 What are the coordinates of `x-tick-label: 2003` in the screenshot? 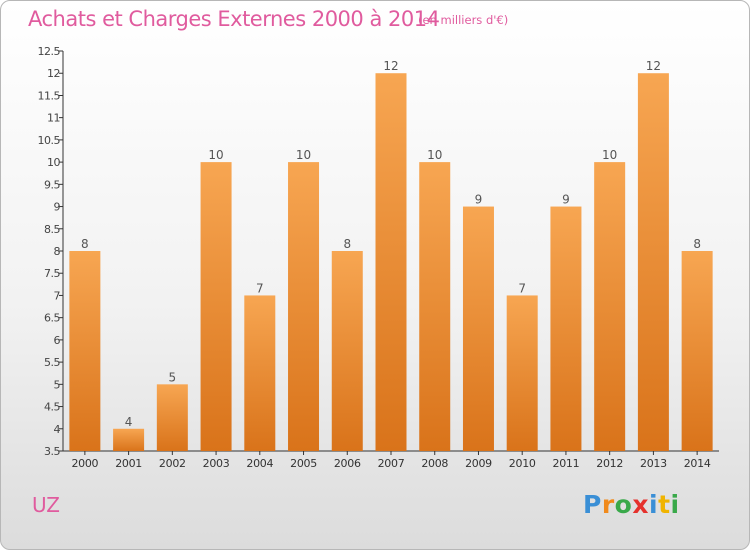 It's located at (216, 463).